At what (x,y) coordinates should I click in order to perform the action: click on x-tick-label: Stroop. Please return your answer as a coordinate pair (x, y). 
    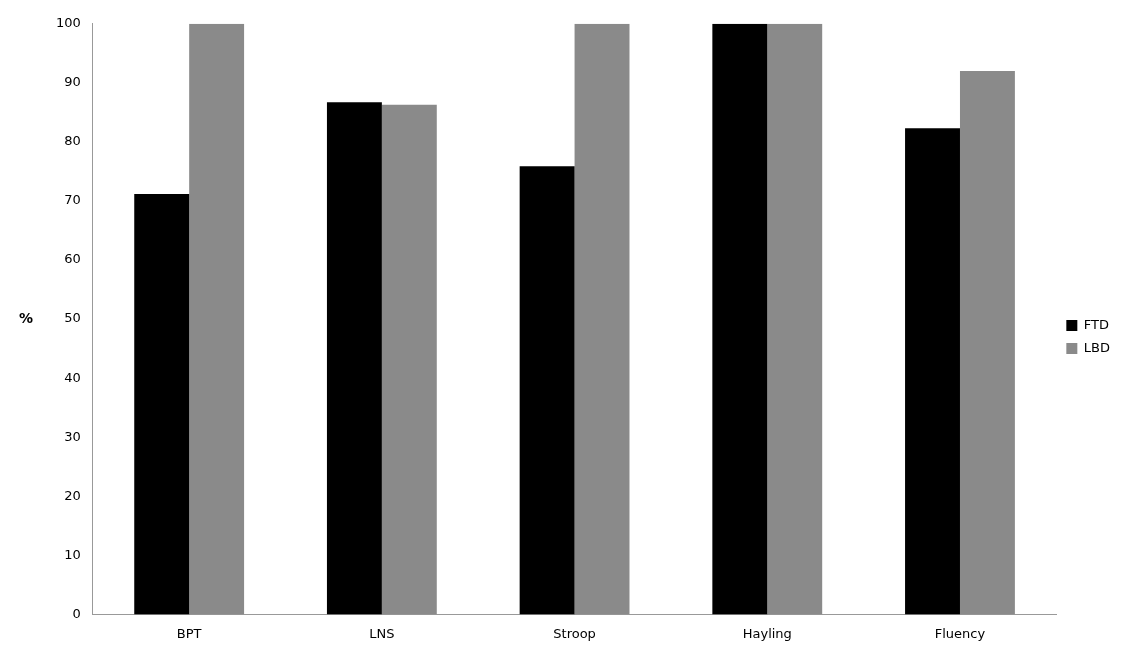
    Looking at the image, I should click on (574, 633).